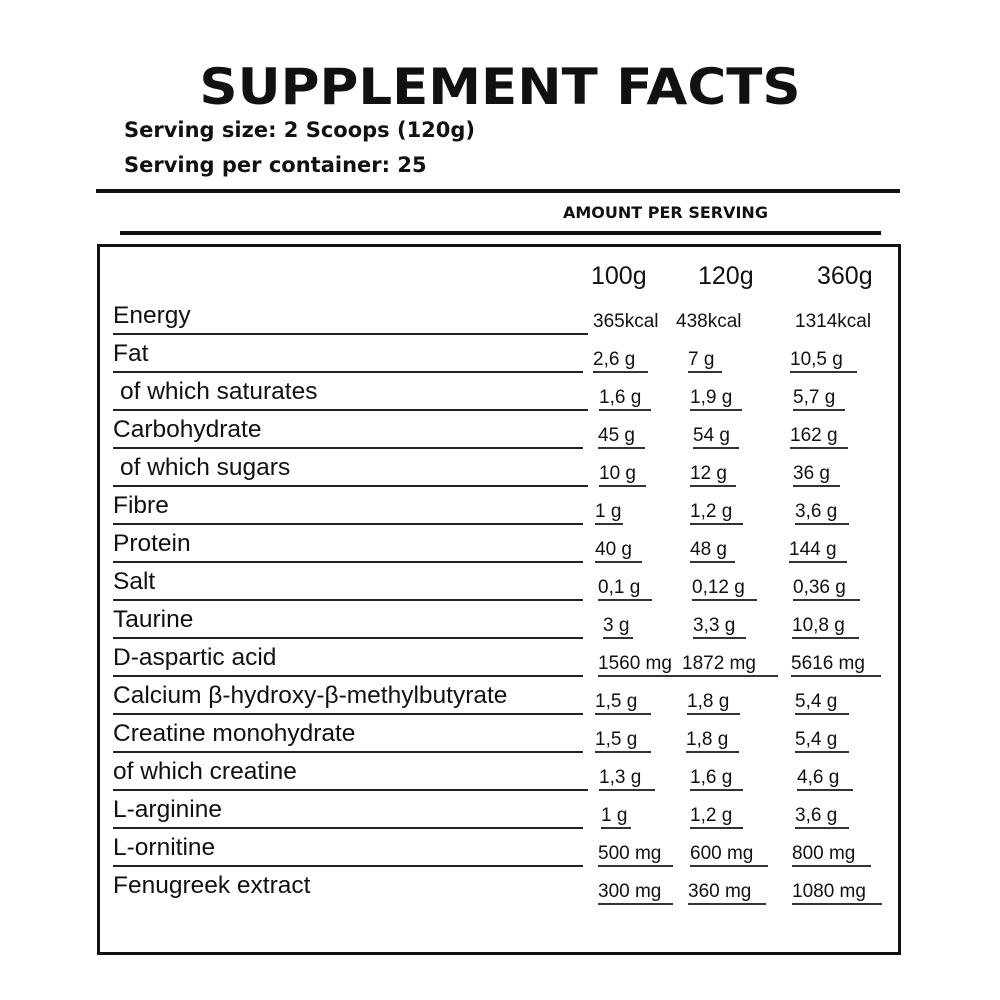 The height and width of the screenshot is (1000, 1000). I want to click on value-cell: 5,7 g, so click(814, 397).